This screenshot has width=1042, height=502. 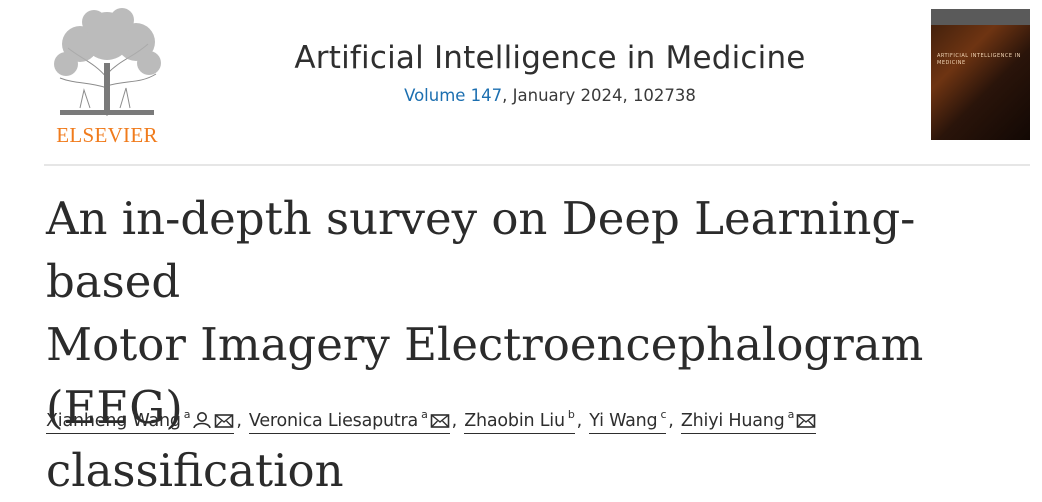 What do you see at coordinates (663, 414) in the screenshot?
I see `affiliation-sup: c` at bounding box center [663, 414].